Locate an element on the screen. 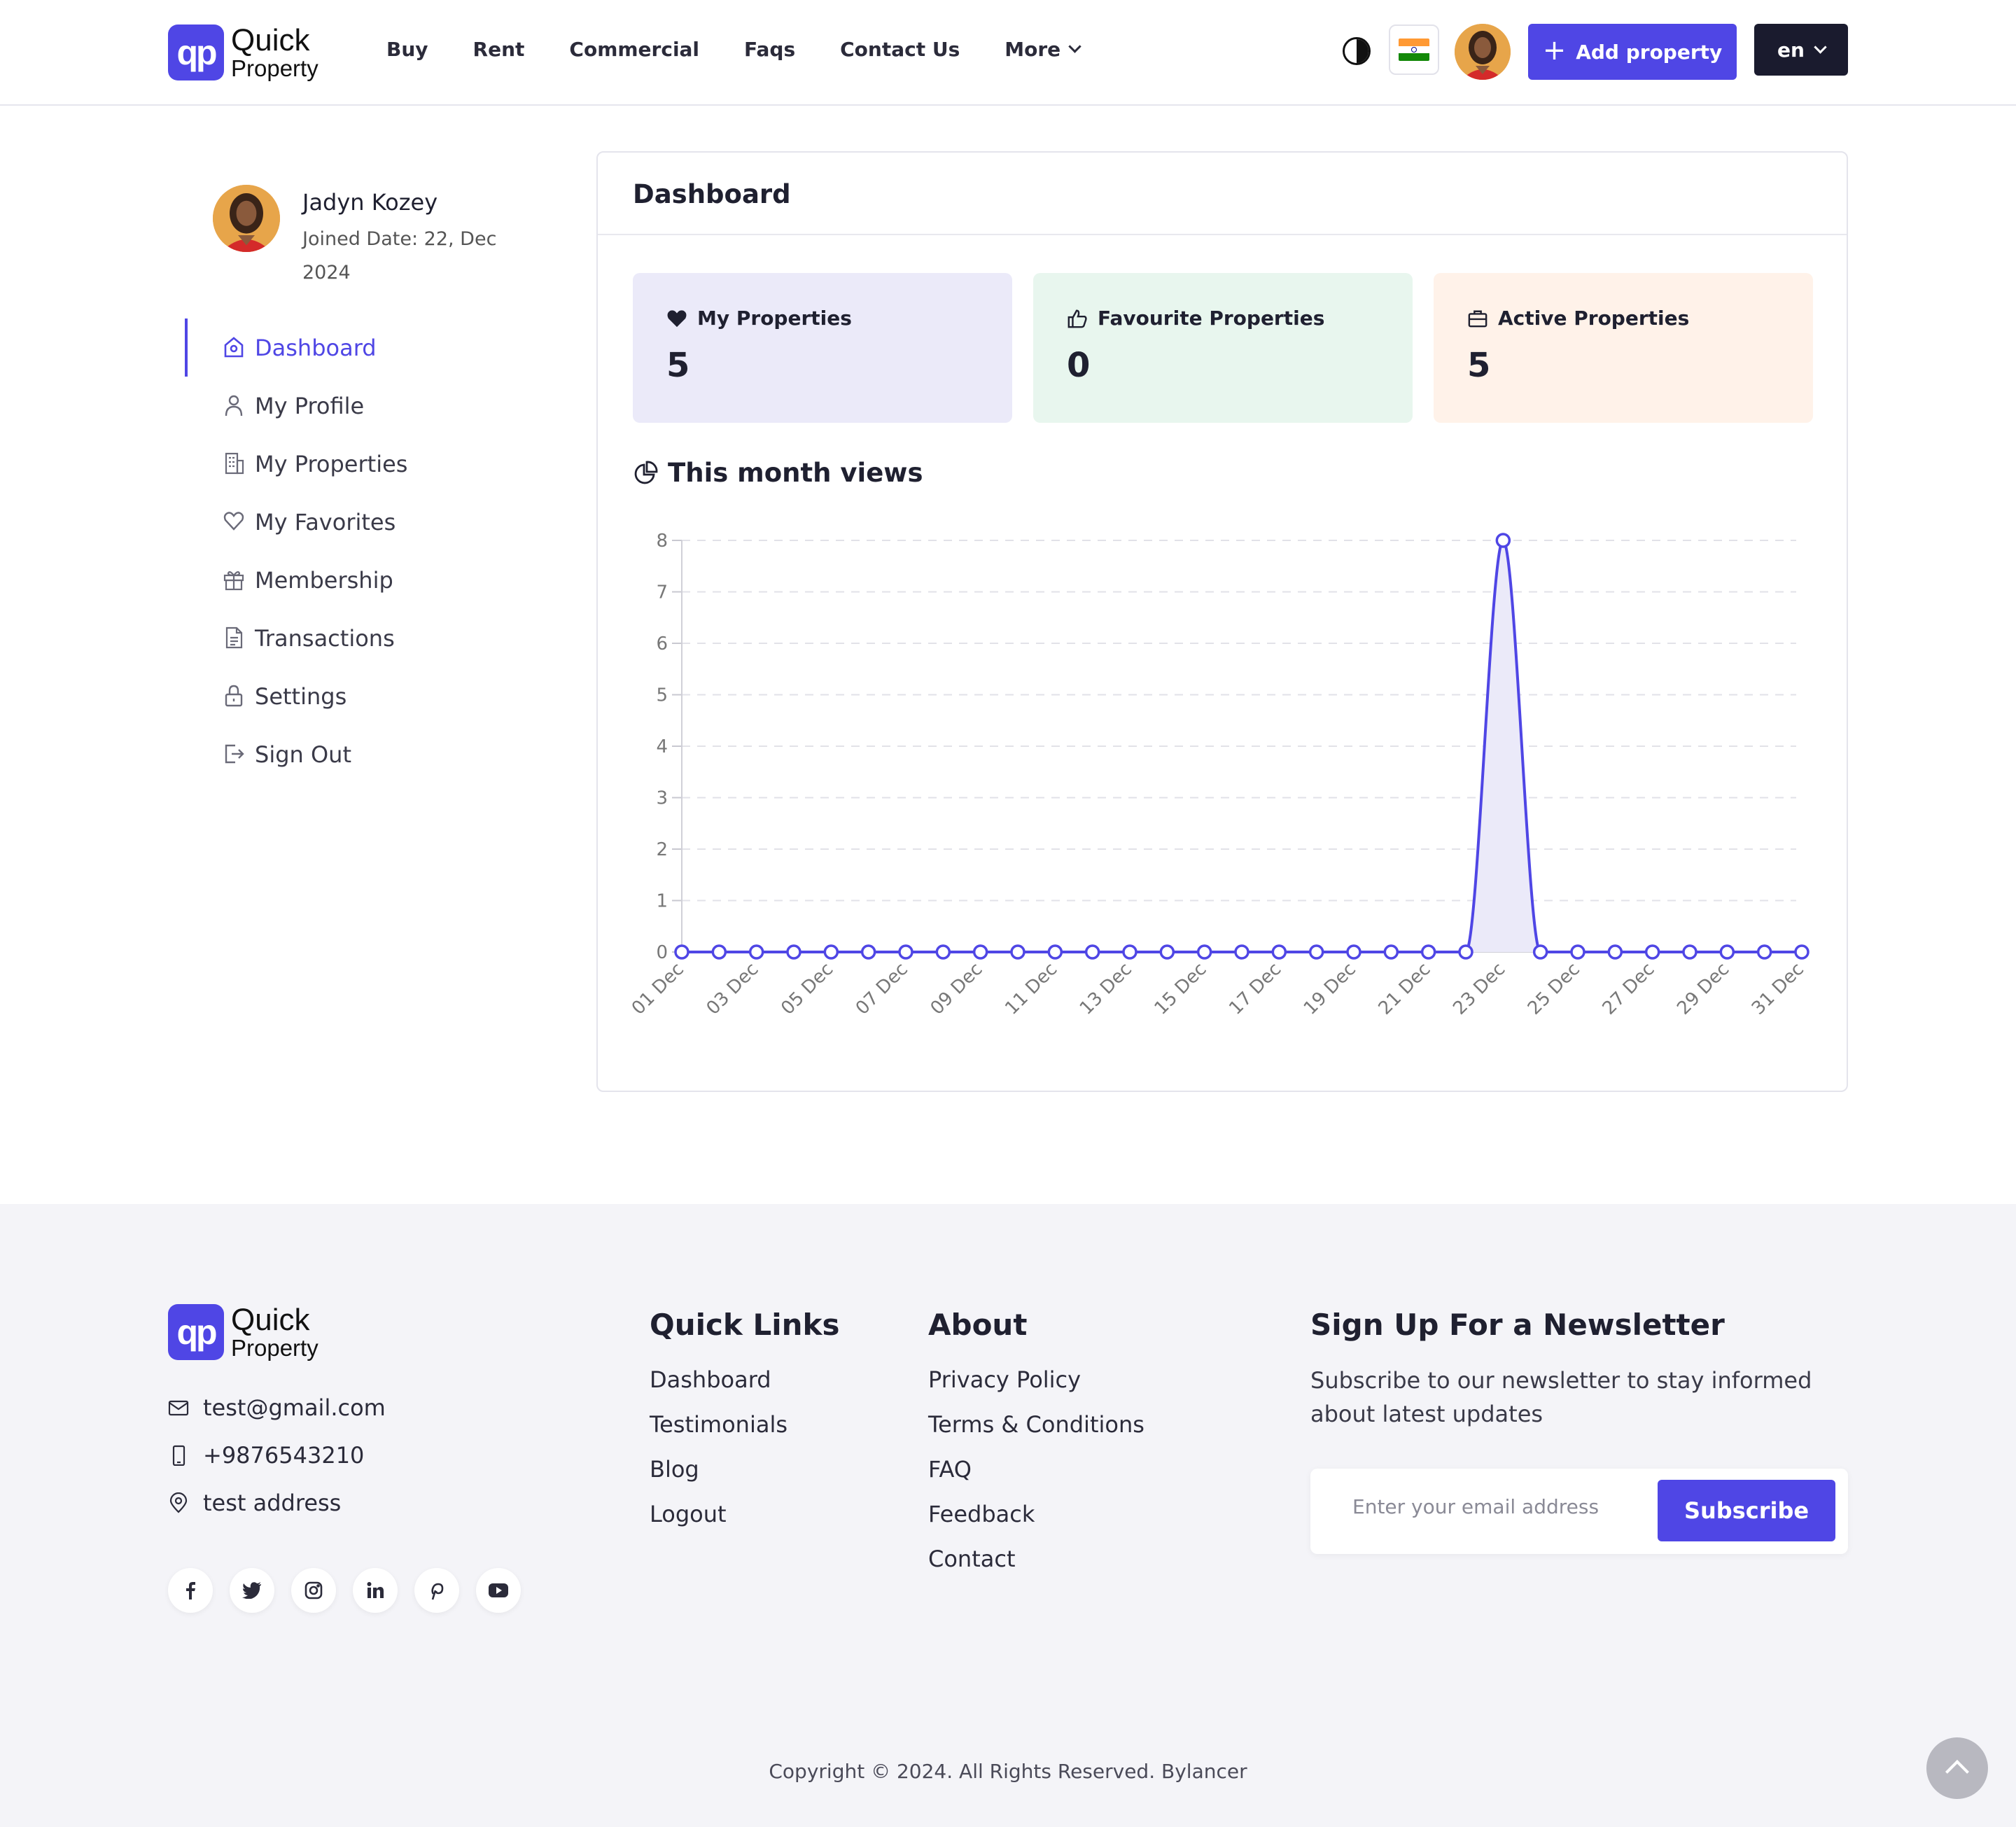 This screenshot has width=2016, height=1827. language-select: en is located at coordinates (1801, 50).